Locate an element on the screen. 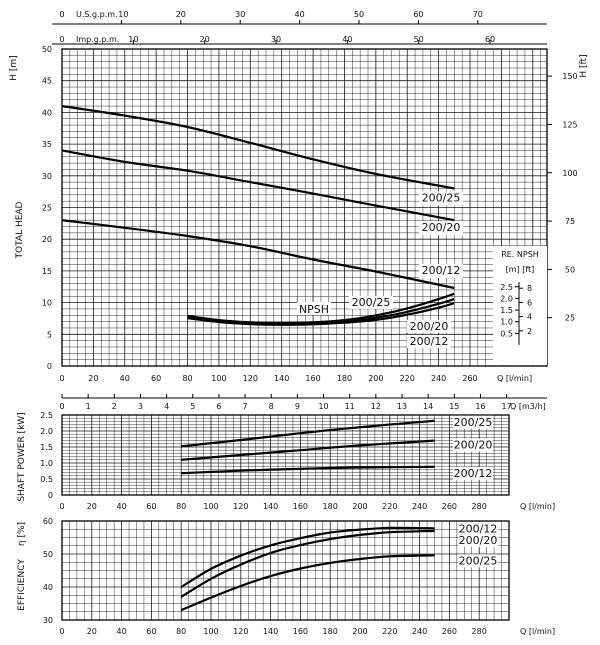 Image resolution: width=600 pixels, height=645 pixels. power-curve-label: 200/25 is located at coordinates (473, 422).